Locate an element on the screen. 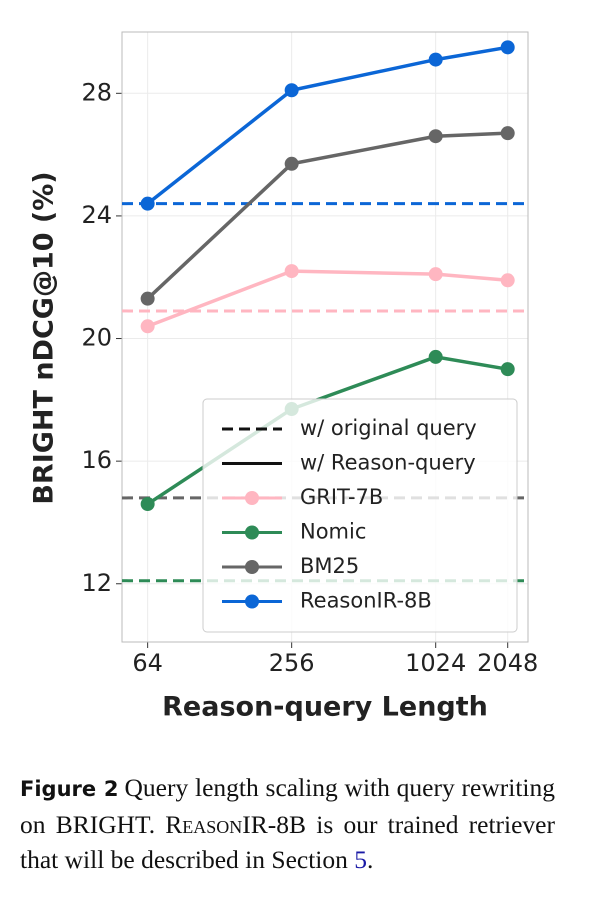 Image resolution: width=616 pixels, height=924 pixels. legend-label: GRIT-7B is located at coordinates (341, 497).